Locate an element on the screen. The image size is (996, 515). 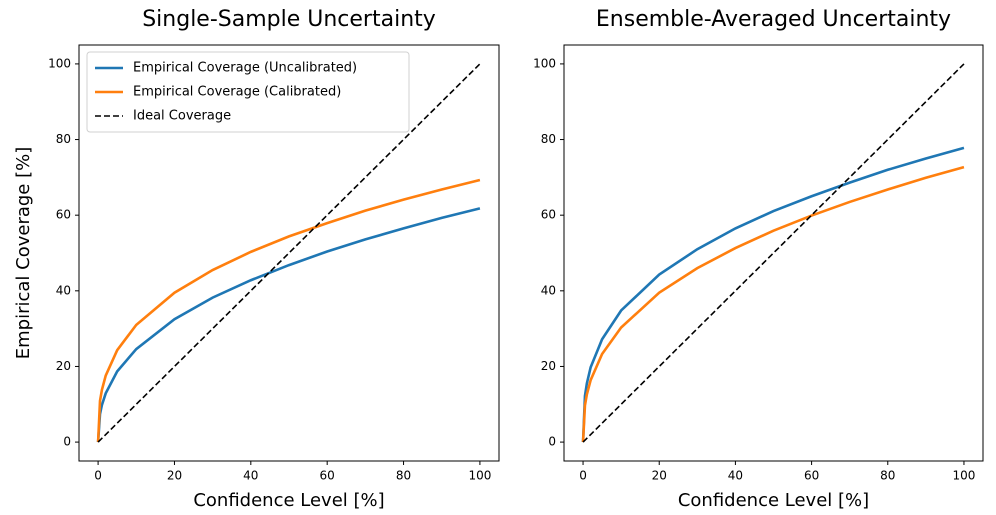
chart-title: Single-Sample Uncertainty is located at coordinates (289, 19).